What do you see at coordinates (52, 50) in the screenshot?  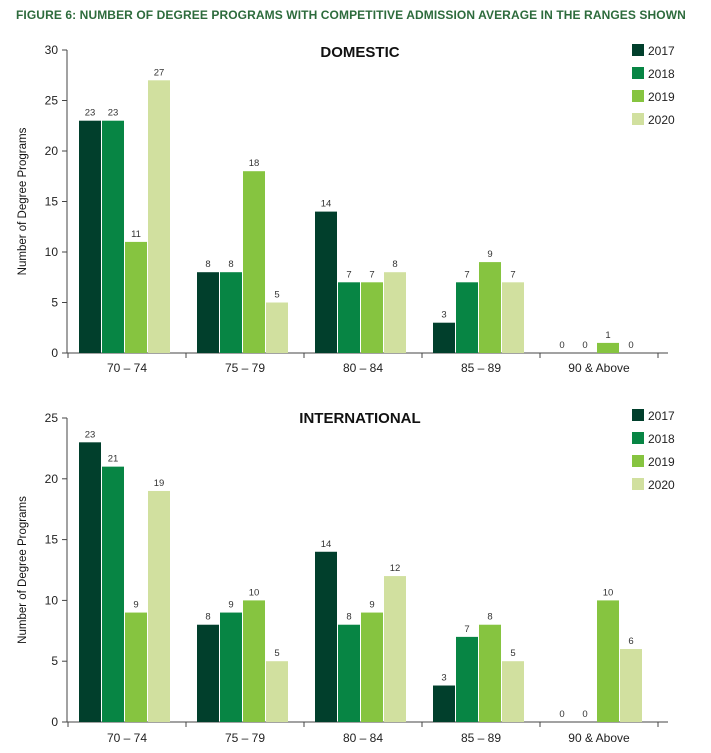 I see `domestic-y-tick-label: 30` at bounding box center [52, 50].